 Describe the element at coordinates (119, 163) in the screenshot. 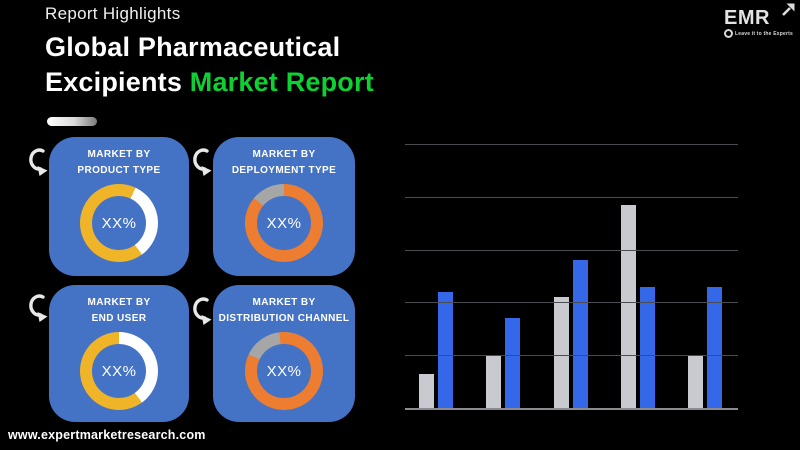

I see `card-title: MARKET BY PRODUCT TYPE` at that location.